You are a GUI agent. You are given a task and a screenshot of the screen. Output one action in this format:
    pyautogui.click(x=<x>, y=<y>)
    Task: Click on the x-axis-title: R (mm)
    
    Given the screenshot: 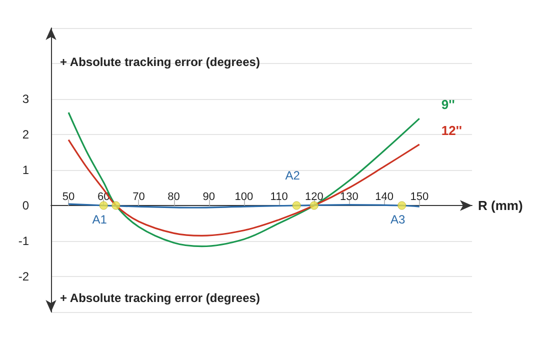 What is the action you would take?
    pyautogui.click(x=500, y=205)
    